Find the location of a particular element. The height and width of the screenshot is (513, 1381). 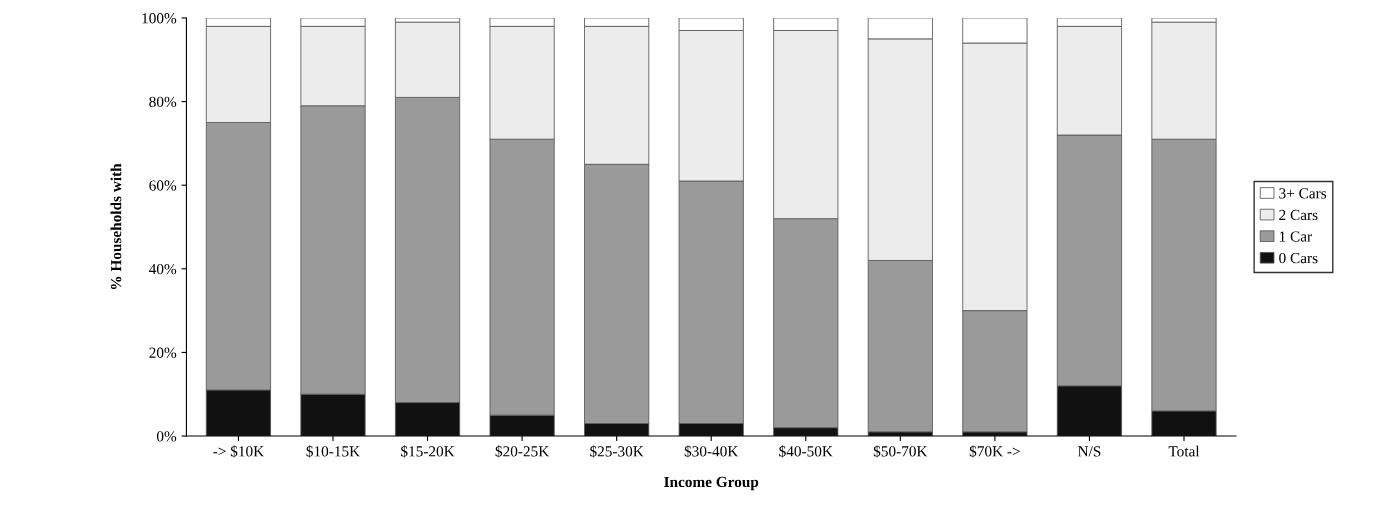

y-tick-label: 60% is located at coordinates (163, 185).